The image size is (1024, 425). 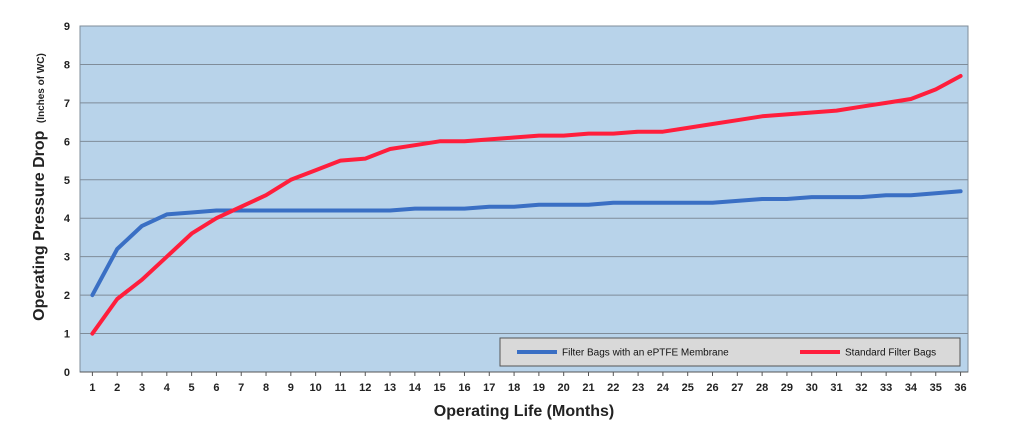 What do you see at coordinates (464, 388) in the screenshot?
I see `x-tick-label-16: 16` at bounding box center [464, 388].